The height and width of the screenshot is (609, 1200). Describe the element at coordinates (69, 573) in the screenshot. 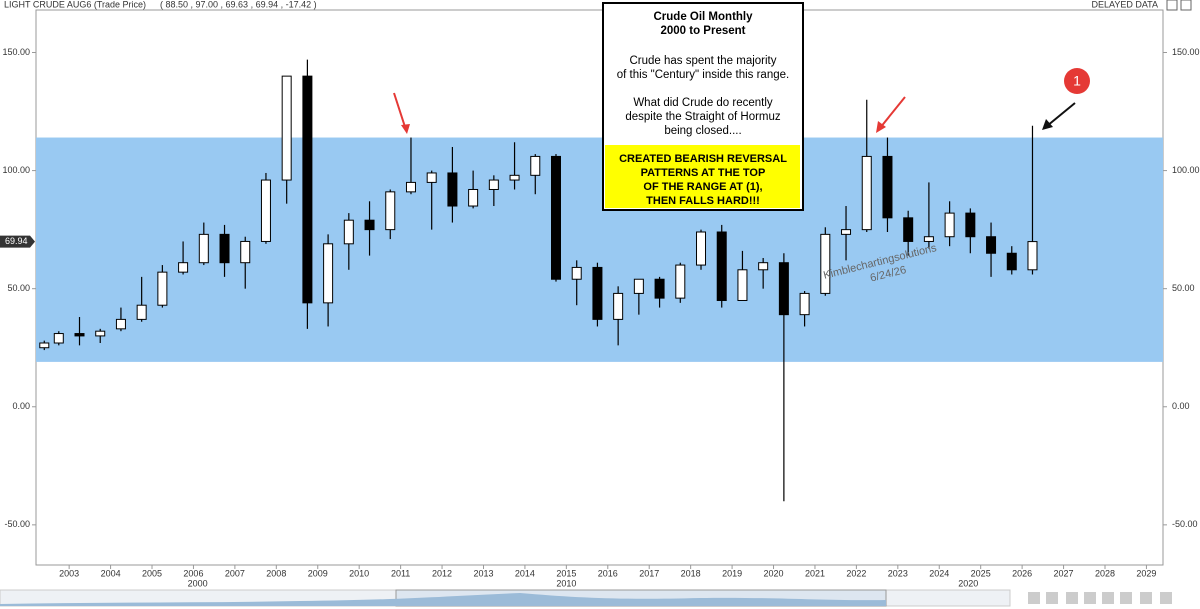

I see `x-tick-label: 2003` at that location.